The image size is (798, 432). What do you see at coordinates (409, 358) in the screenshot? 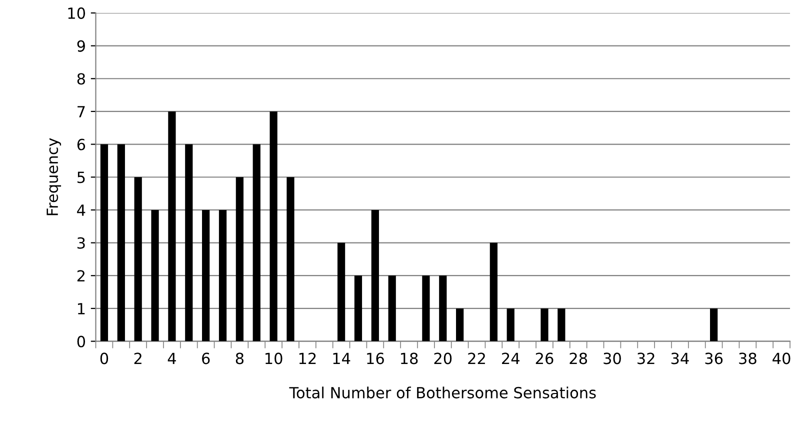
I see `x-tick-label: 18` at bounding box center [409, 358].